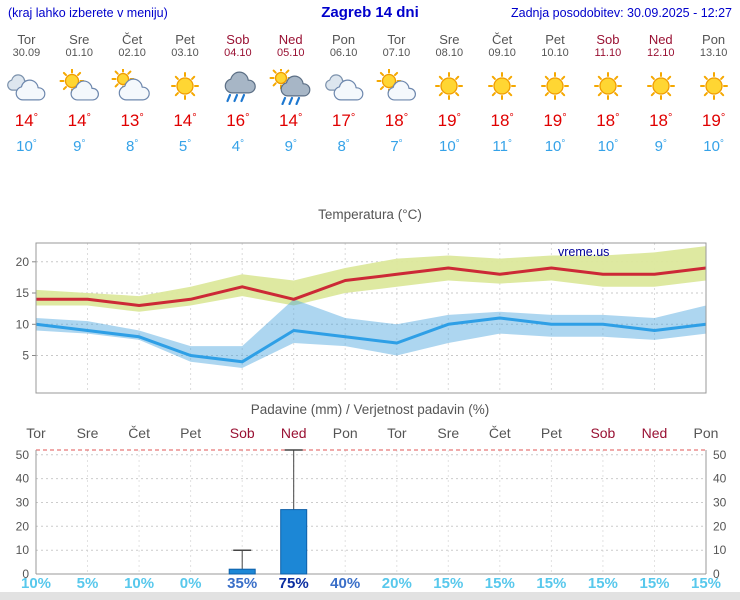  I want to click on temp-chart-title: Temperatura (°C), so click(370, 214).